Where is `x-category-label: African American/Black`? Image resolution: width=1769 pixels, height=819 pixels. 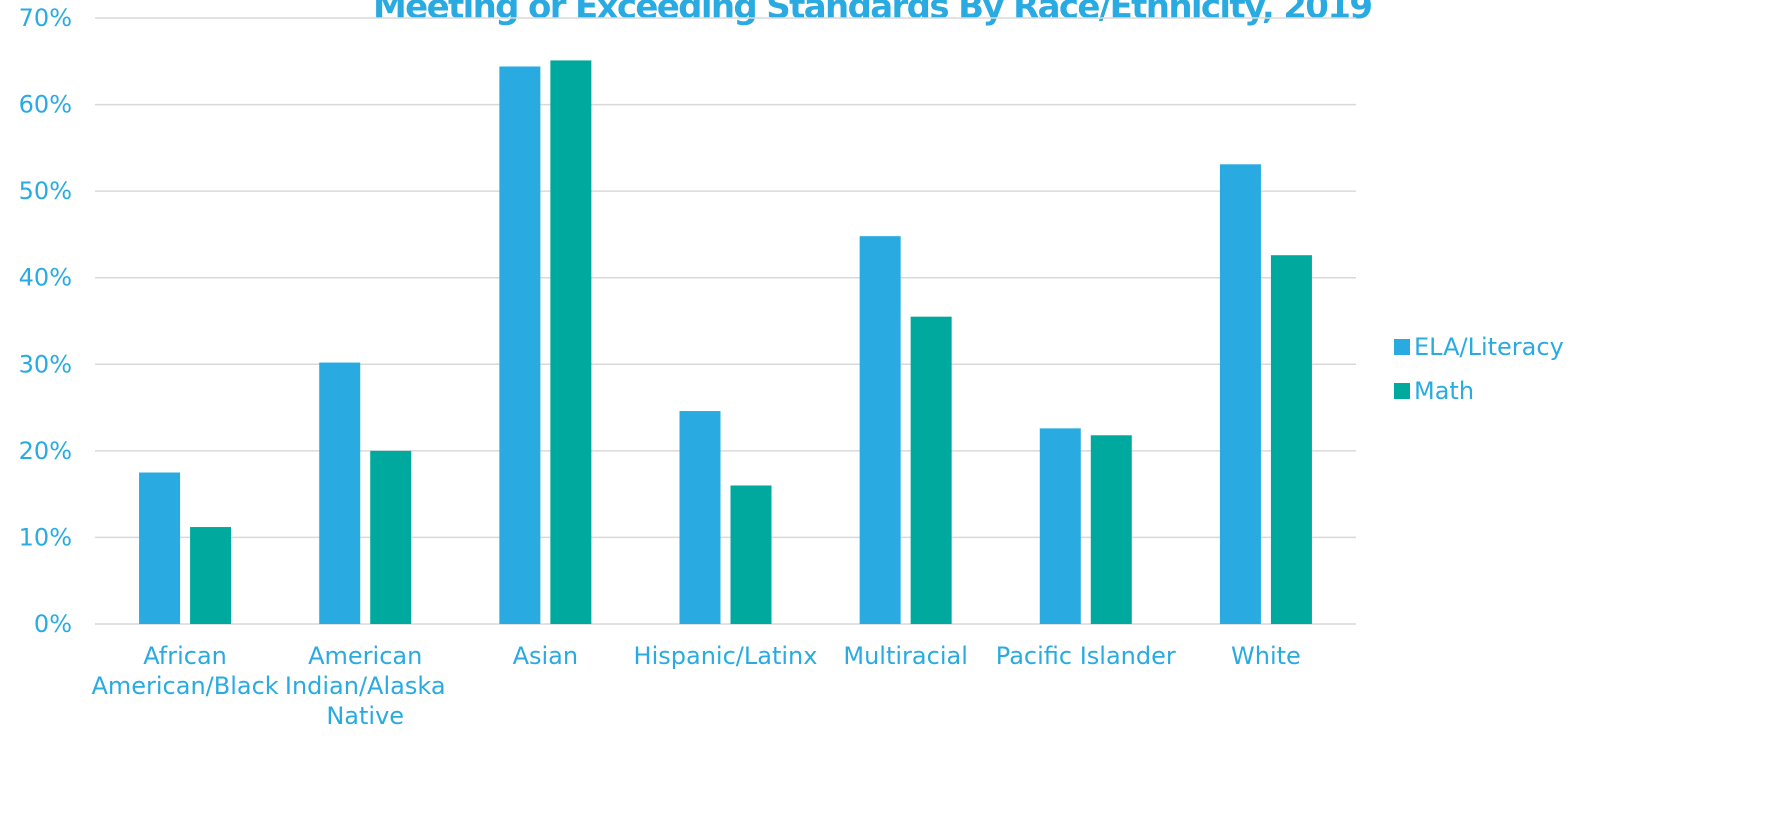 x-category-label: African American/Black is located at coordinates (184, 671).